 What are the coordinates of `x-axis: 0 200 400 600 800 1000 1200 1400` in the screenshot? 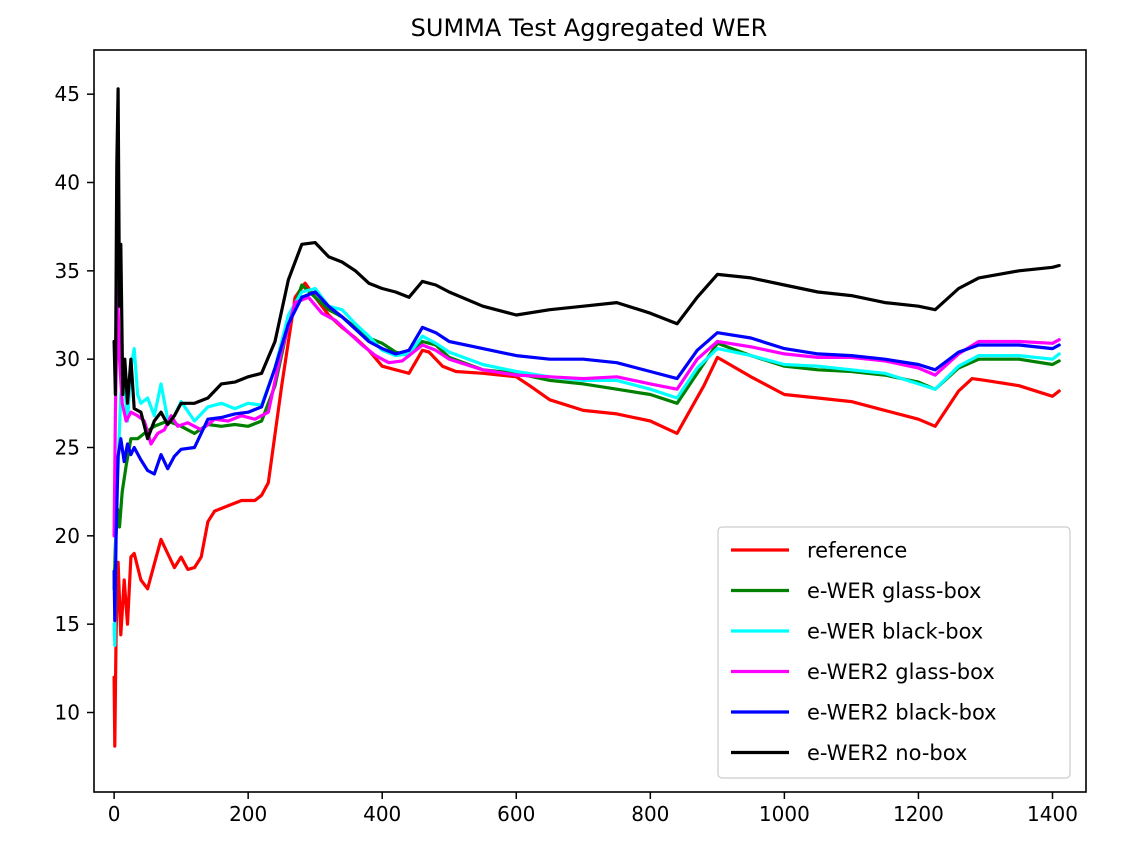 It's located at (593, 809).